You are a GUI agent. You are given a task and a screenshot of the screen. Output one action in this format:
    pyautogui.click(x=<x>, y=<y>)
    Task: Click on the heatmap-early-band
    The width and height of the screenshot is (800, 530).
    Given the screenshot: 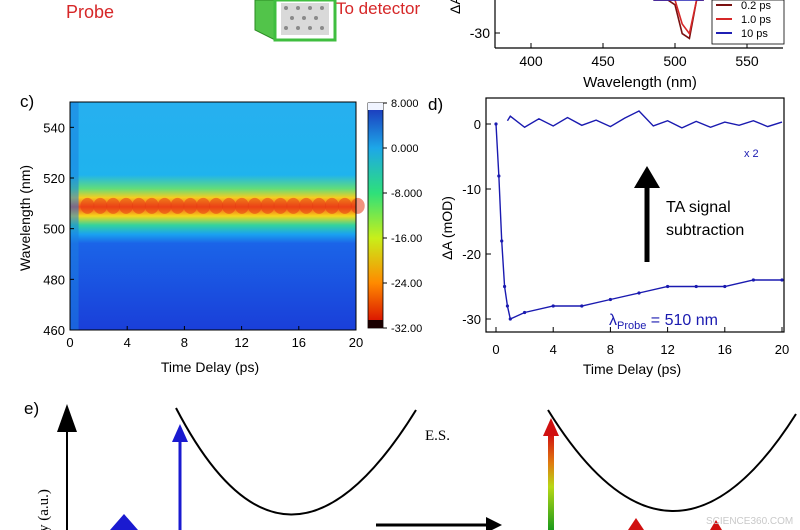 What is the action you would take?
    pyautogui.click(x=74, y=216)
    